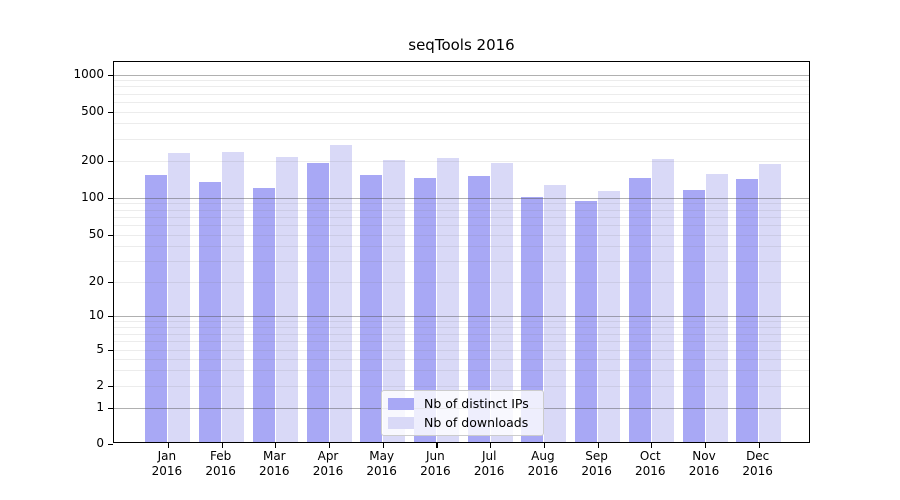 The height and width of the screenshot is (500, 900). Describe the element at coordinates (100, 406) in the screenshot. I see `y-tick-label: 1` at that location.